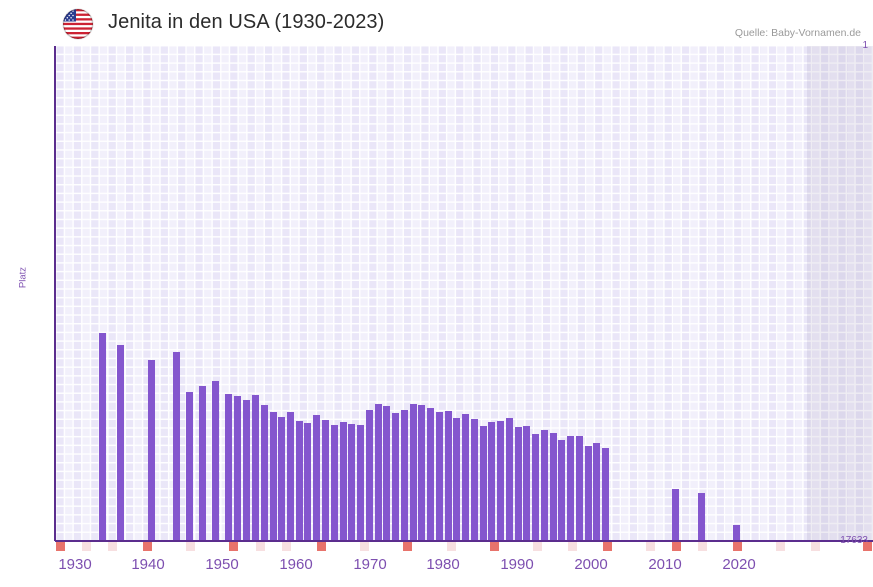  What do you see at coordinates (605, 494) in the screenshot?
I see `bar-1990` at bounding box center [605, 494].